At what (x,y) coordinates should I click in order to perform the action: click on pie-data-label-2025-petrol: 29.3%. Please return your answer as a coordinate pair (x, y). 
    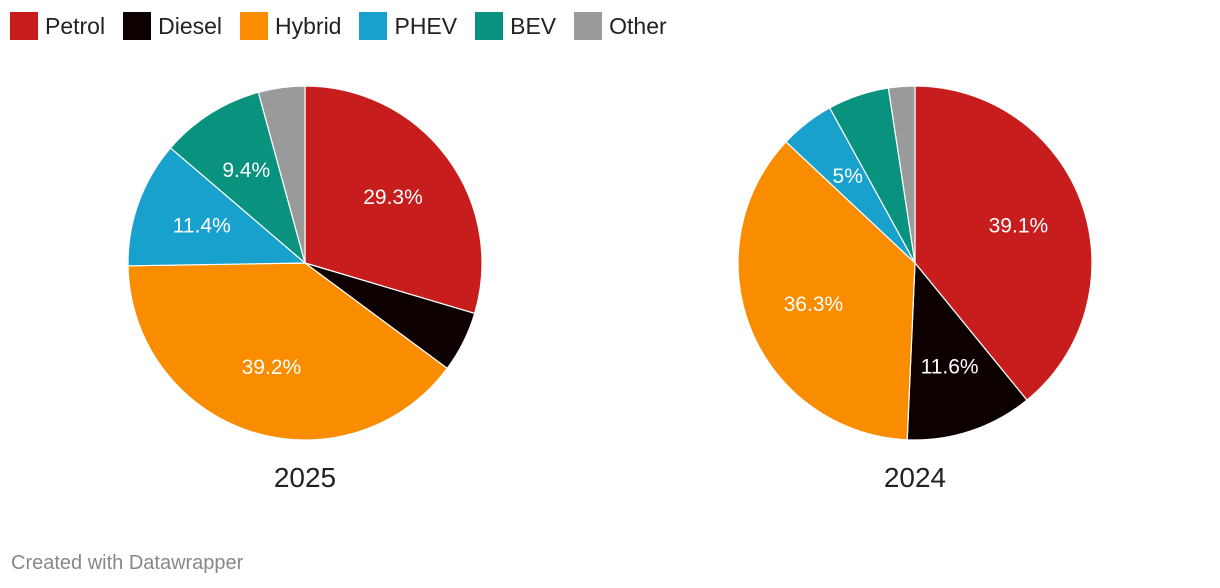
    Looking at the image, I should click on (393, 197).